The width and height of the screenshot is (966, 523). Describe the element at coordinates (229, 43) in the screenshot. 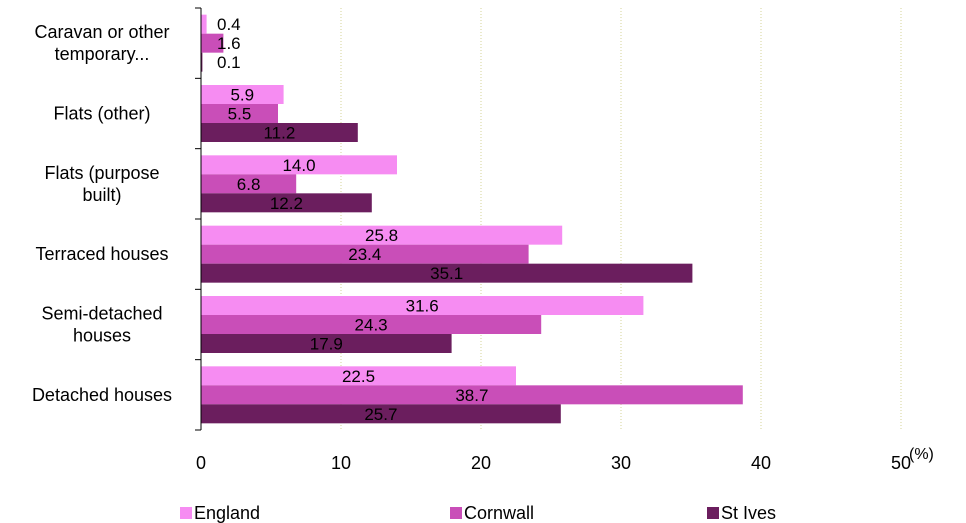

I see `bar-label-cornwall-0: 1.6` at that location.